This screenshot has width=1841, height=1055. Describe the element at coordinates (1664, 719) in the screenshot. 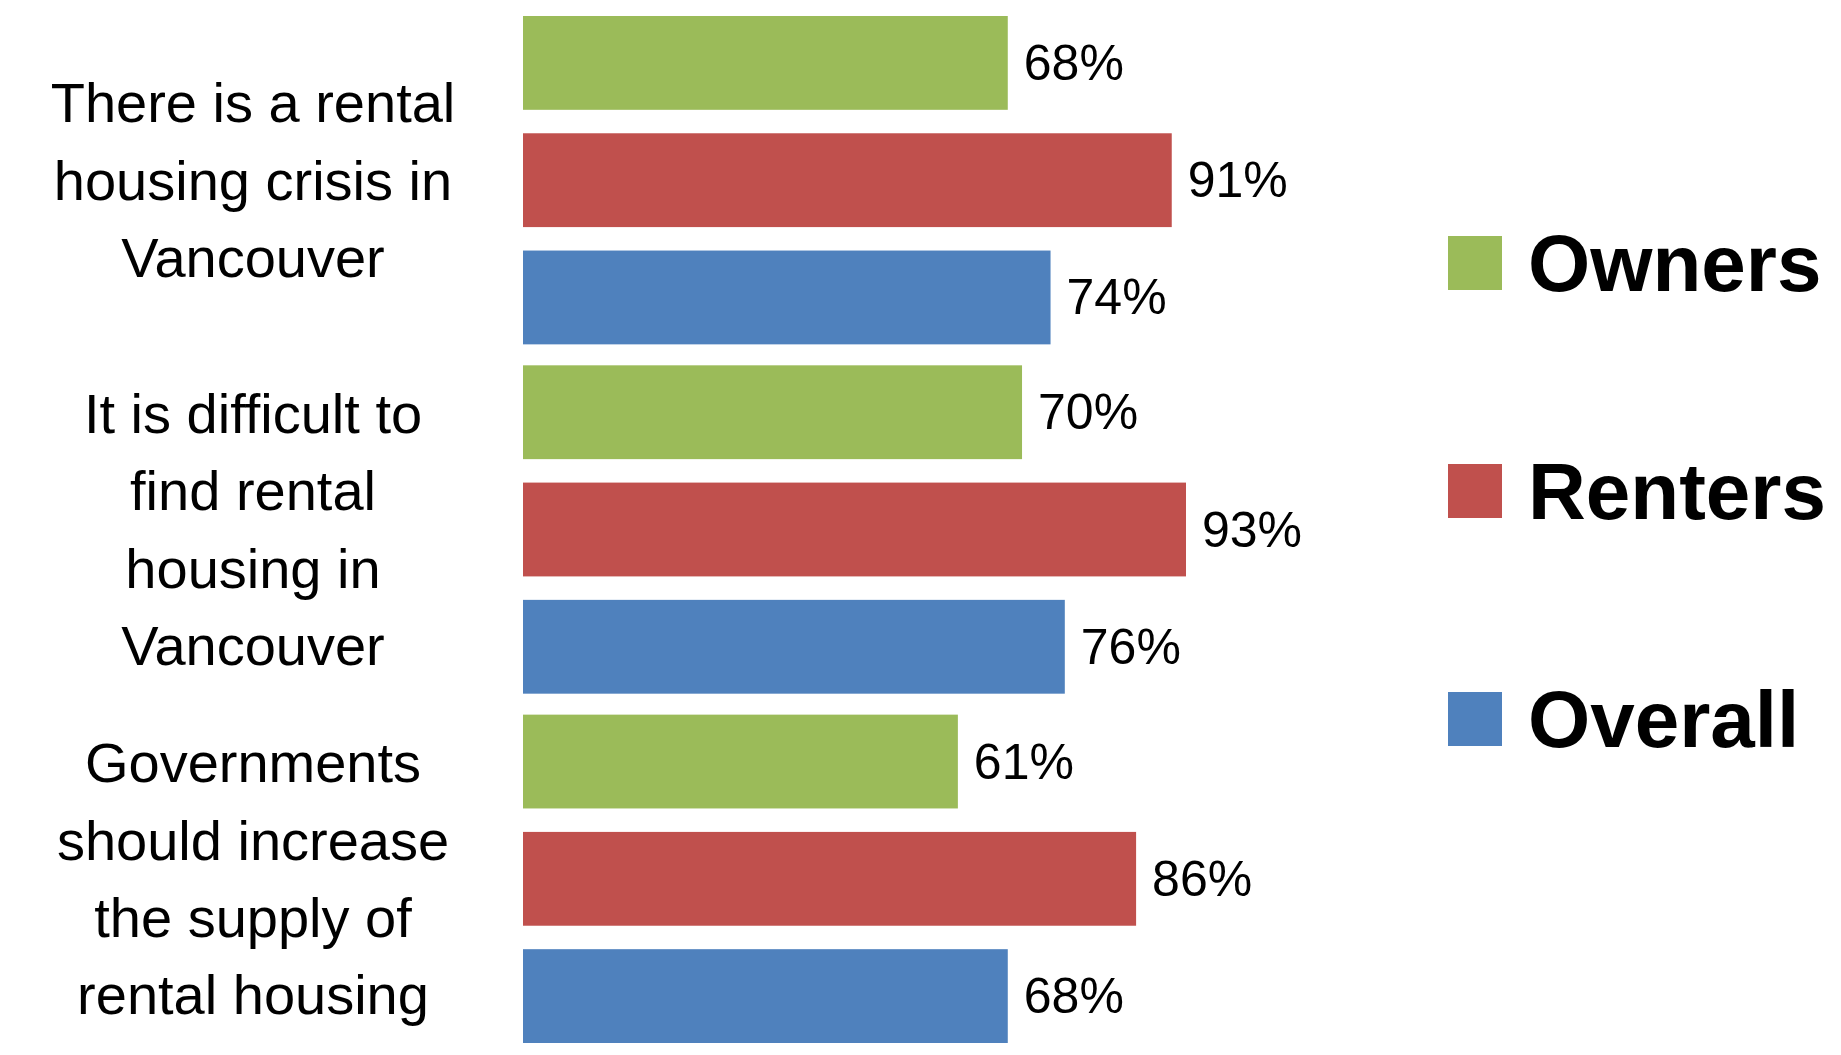

I see `legend-label: Overall` at that location.